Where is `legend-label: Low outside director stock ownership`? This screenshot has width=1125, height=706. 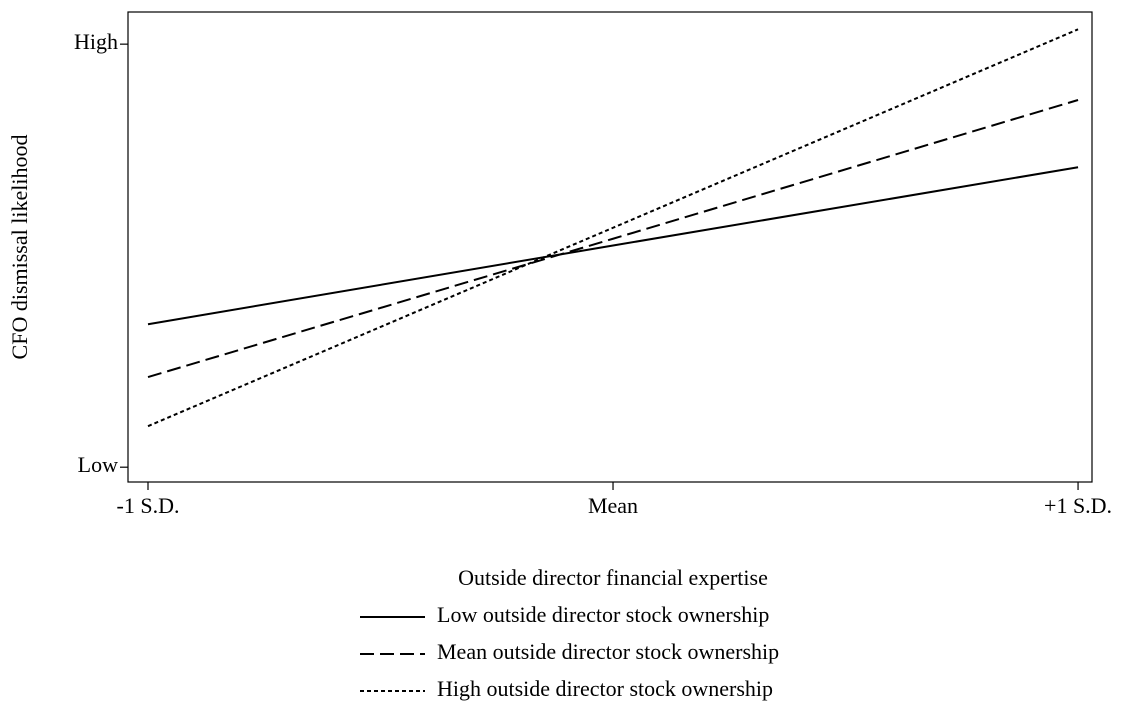 legend-label: Low outside director stock ownership is located at coordinates (603, 614).